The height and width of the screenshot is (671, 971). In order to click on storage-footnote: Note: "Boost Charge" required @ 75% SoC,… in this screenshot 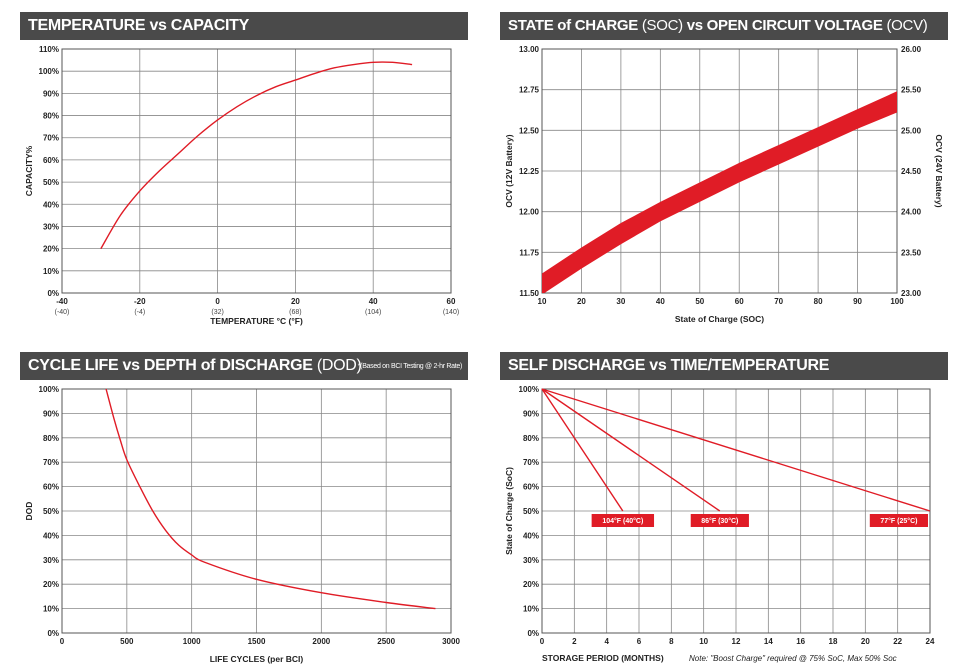, I will do `click(793, 658)`.